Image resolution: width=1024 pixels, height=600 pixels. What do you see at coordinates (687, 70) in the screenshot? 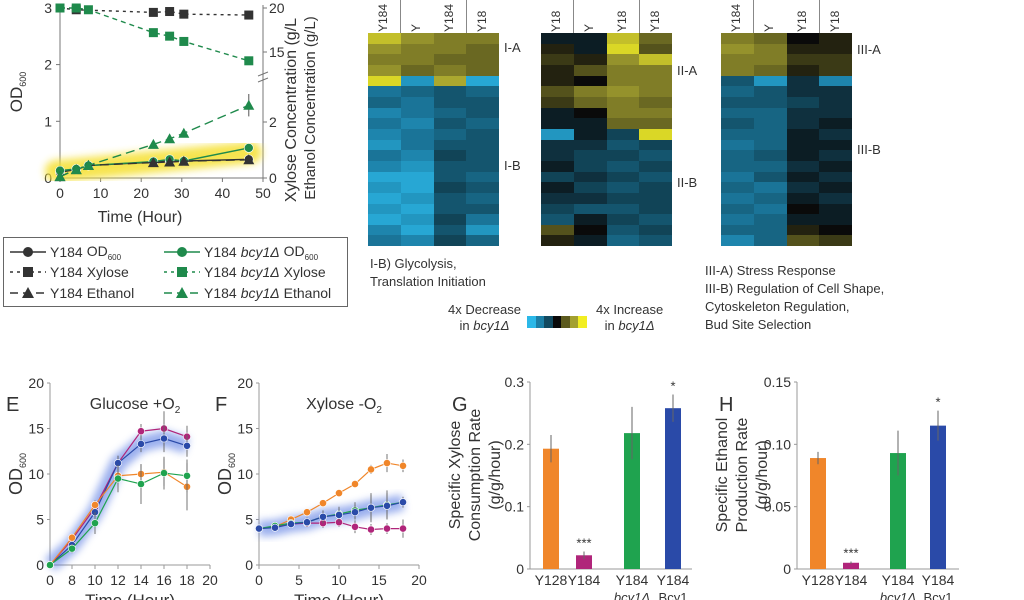
I see `cluster-label: II-A` at bounding box center [687, 70].